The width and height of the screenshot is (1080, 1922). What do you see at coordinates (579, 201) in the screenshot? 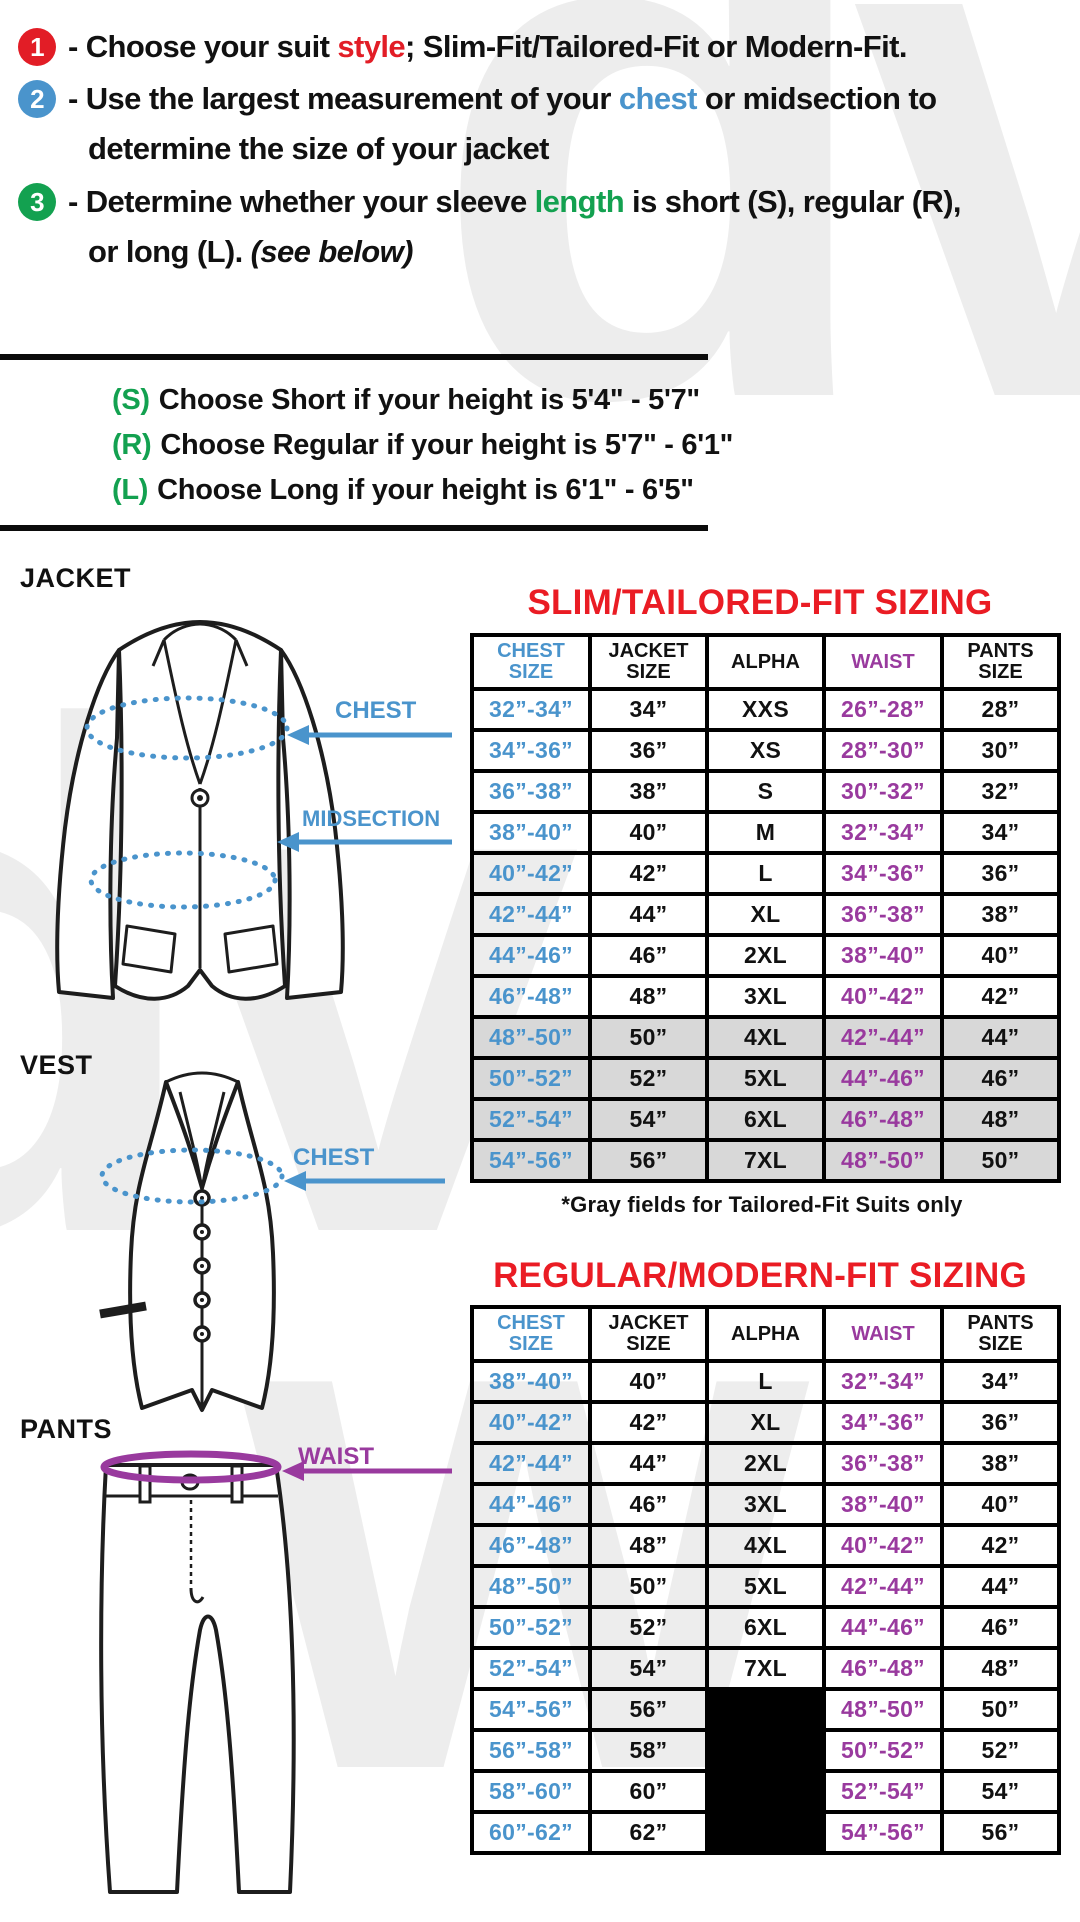
I see `length-highlight: length` at bounding box center [579, 201].